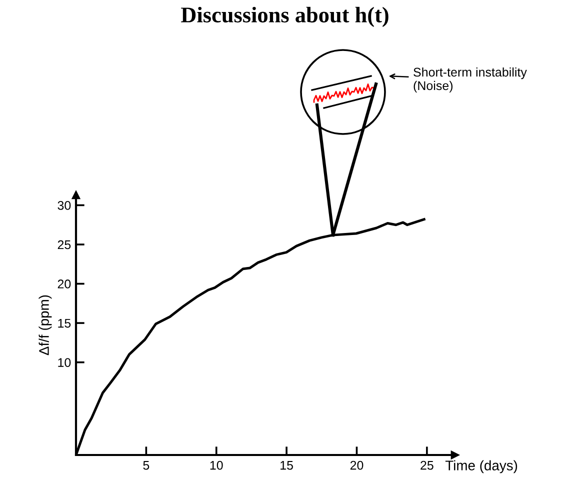 Image resolution: width=570 pixels, height=483 pixels. I want to click on text: Short-term instability (Noise), so click(470, 80).